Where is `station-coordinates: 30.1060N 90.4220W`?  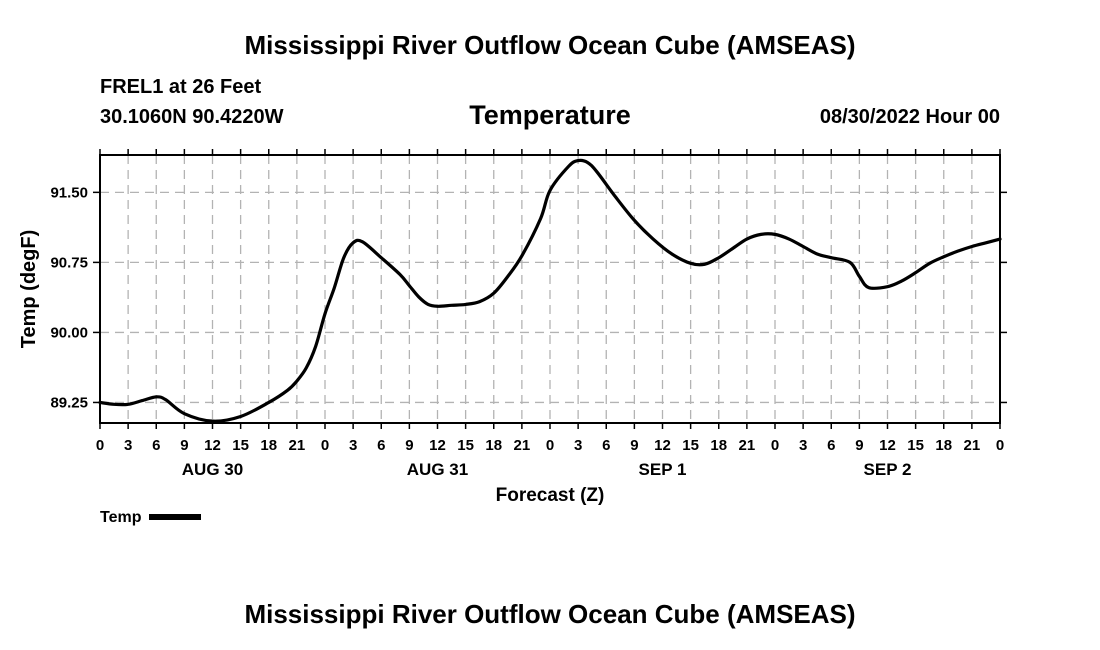
station-coordinates: 30.1060N 90.4220W is located at coordinates (192, 117).